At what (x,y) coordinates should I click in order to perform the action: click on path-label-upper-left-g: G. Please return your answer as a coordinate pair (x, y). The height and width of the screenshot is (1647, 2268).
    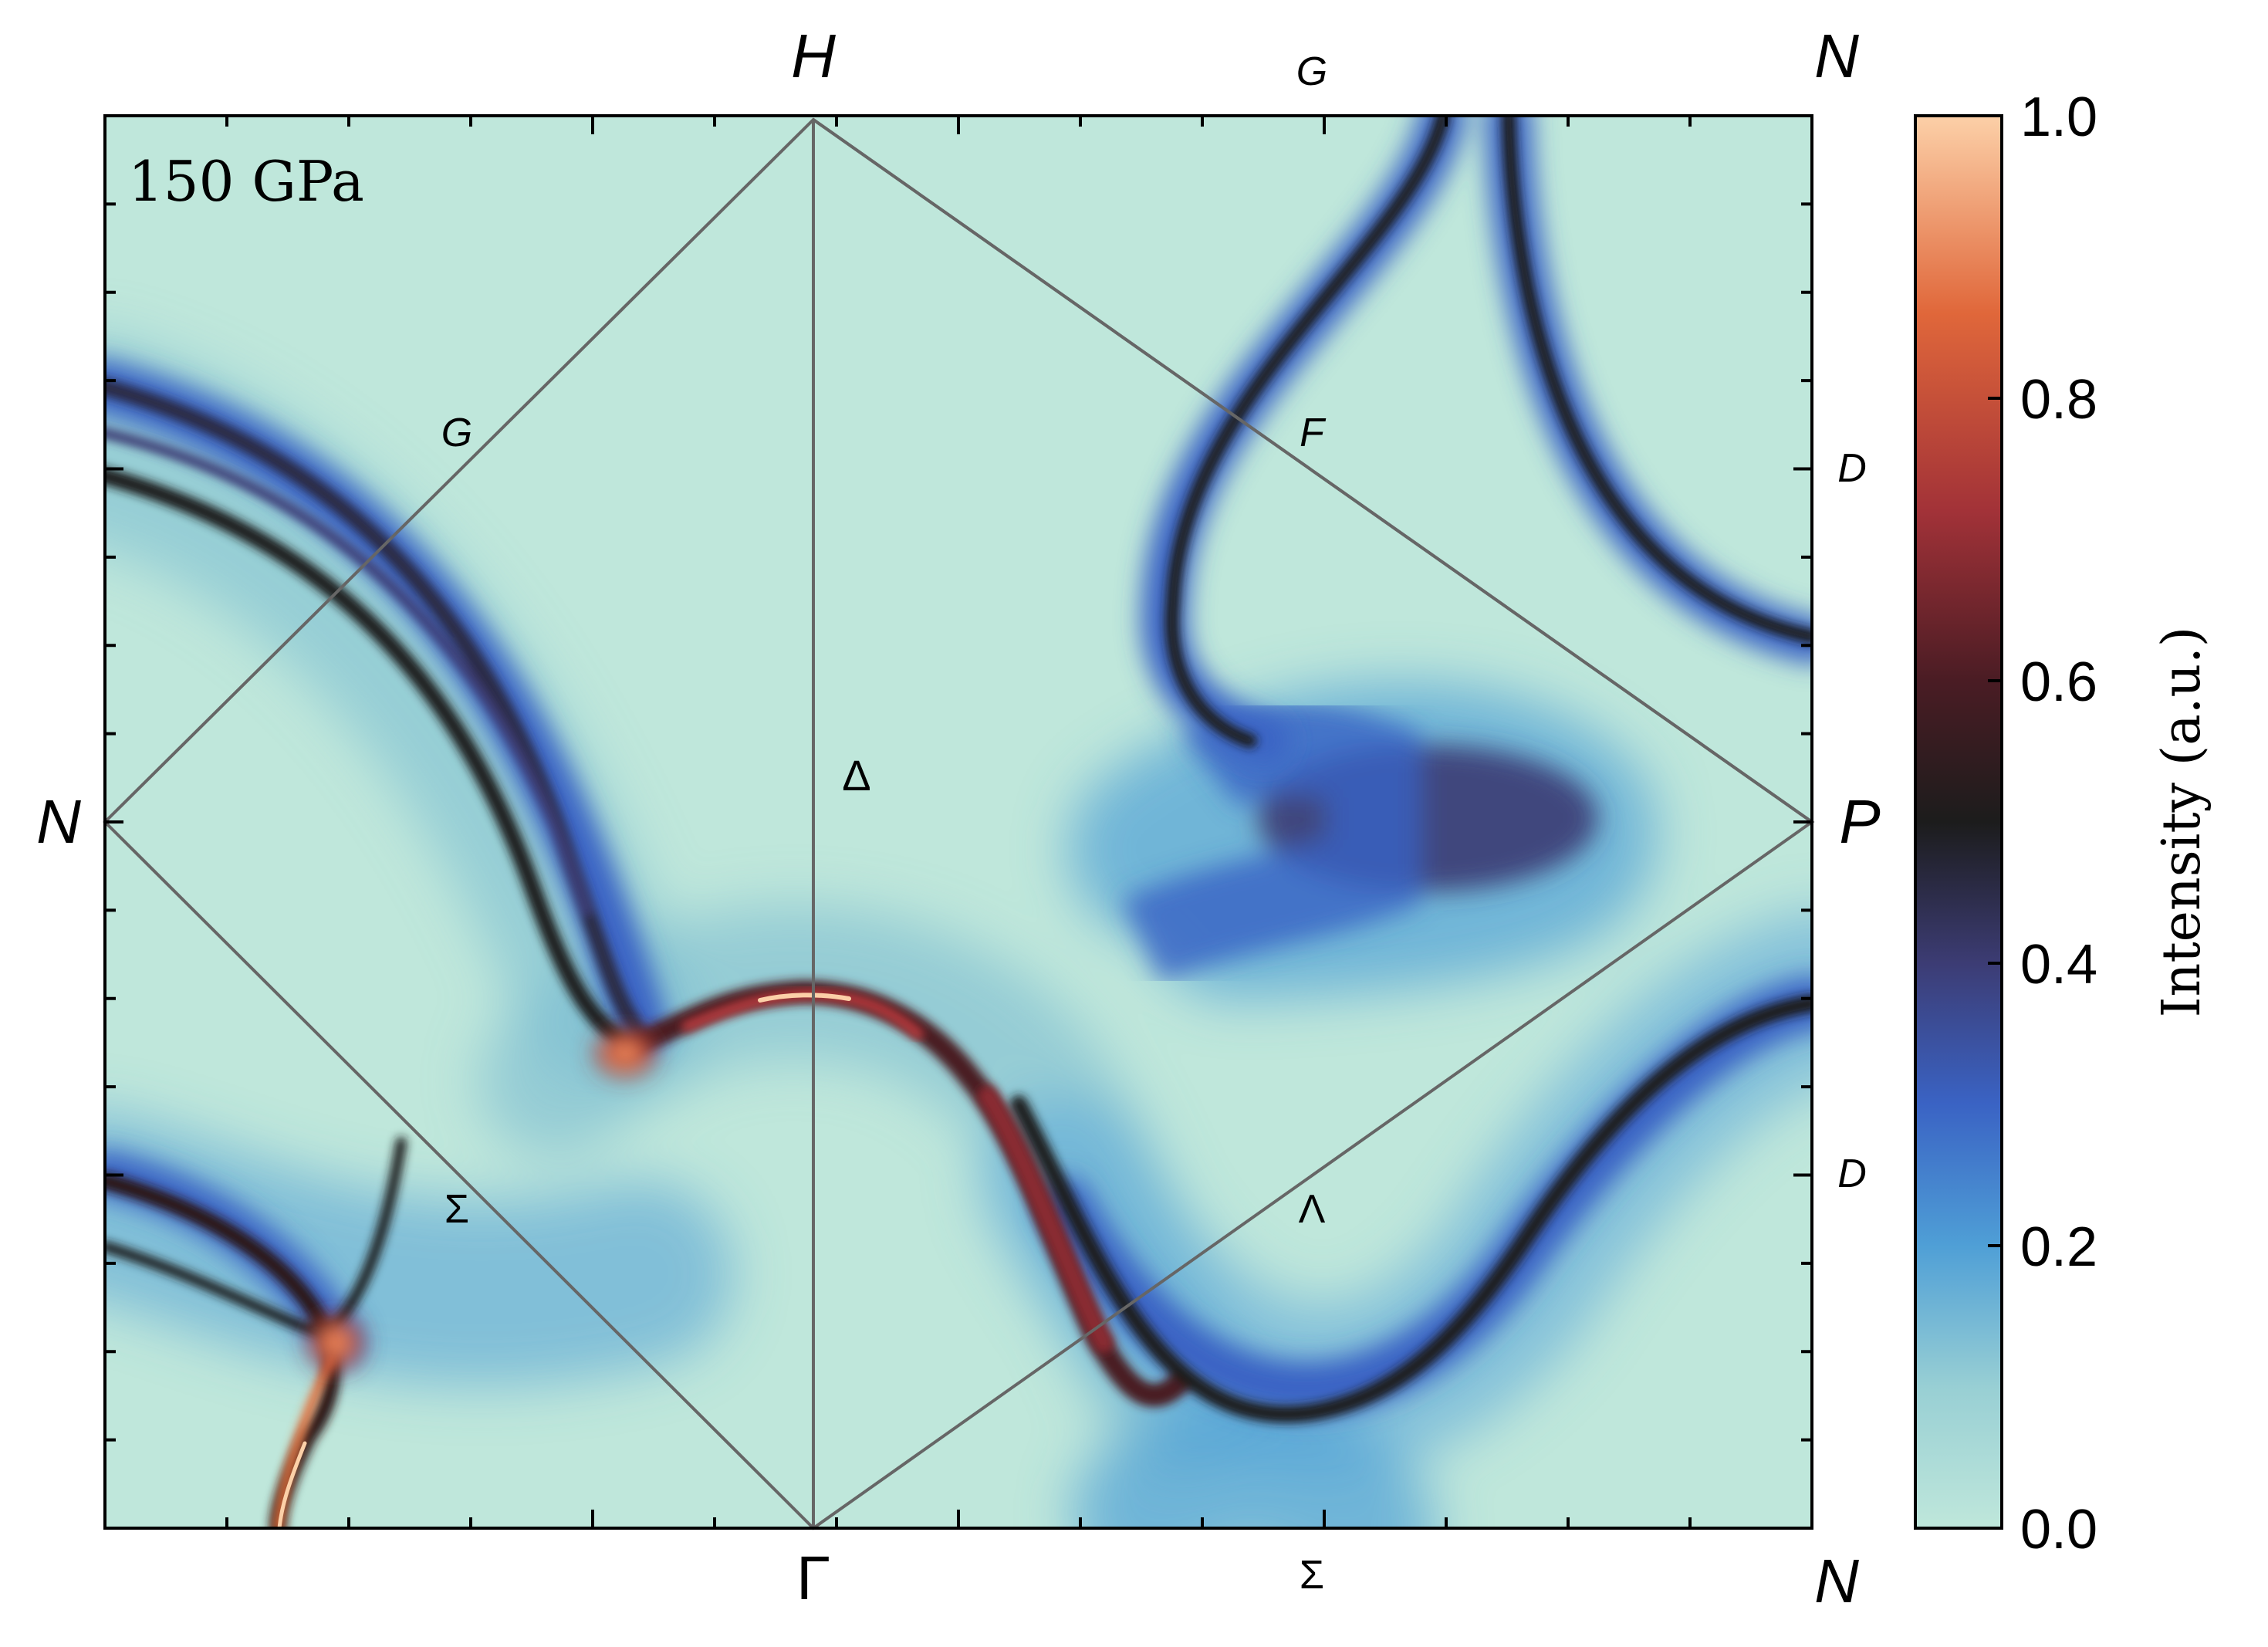
    Looking at the image, I should click on (456, 433).